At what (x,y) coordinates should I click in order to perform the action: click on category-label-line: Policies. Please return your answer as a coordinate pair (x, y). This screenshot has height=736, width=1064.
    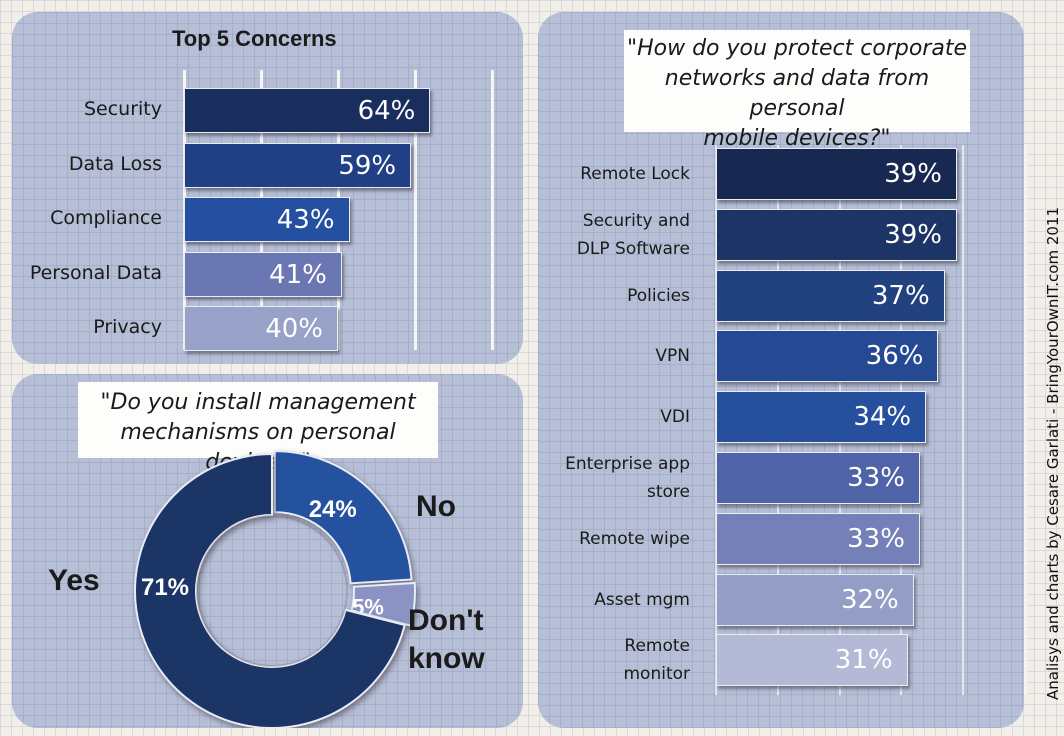
    Looking at the image, I should click on (658, 295).